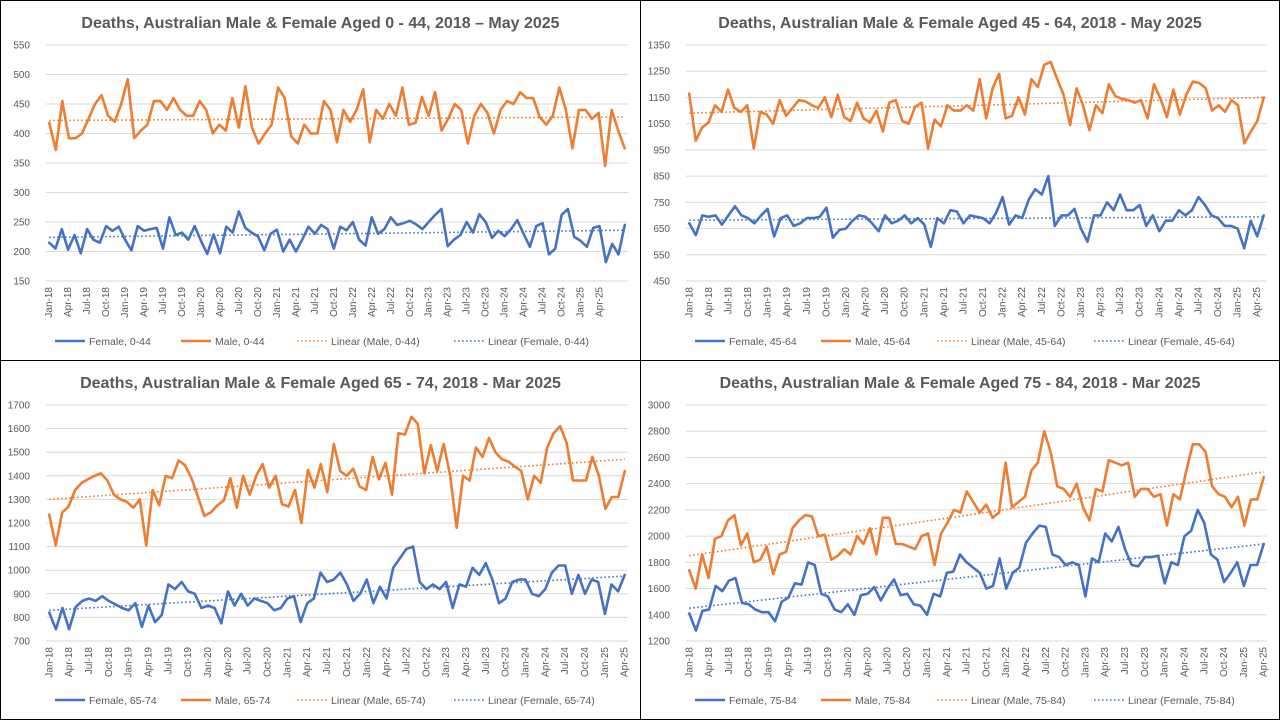 The width and height of the screenshot is (1280, 720). I want to click on y-tick-label: 1350, so click(659, 46).